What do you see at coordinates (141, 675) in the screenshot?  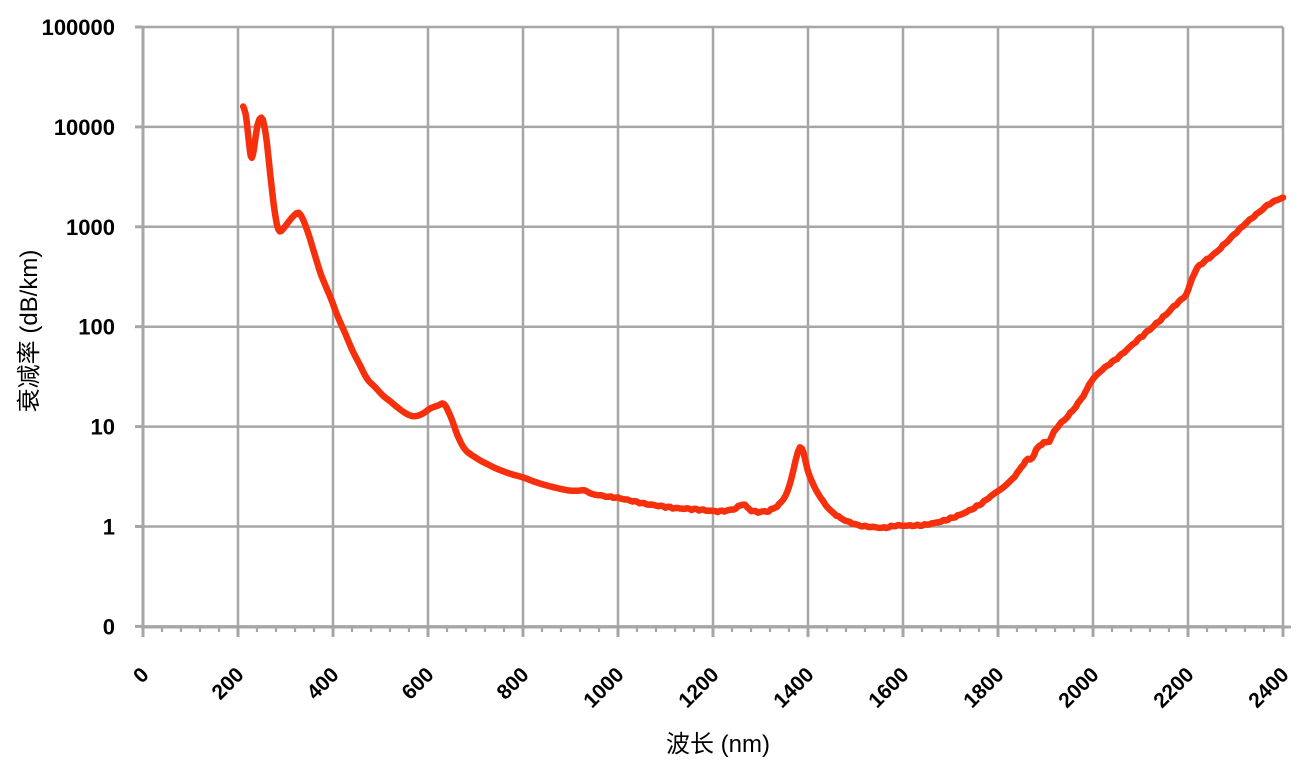 I see `x-tick-label: 0` at bounding box center [141, 675].